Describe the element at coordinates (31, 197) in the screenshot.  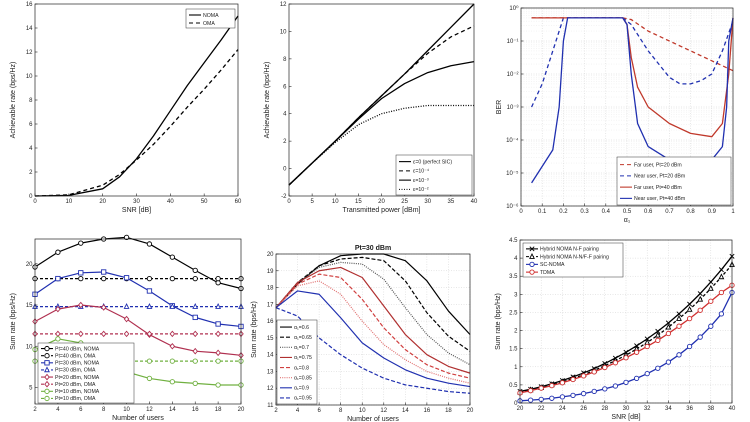
I see `y-tick-label: 0` at that location.